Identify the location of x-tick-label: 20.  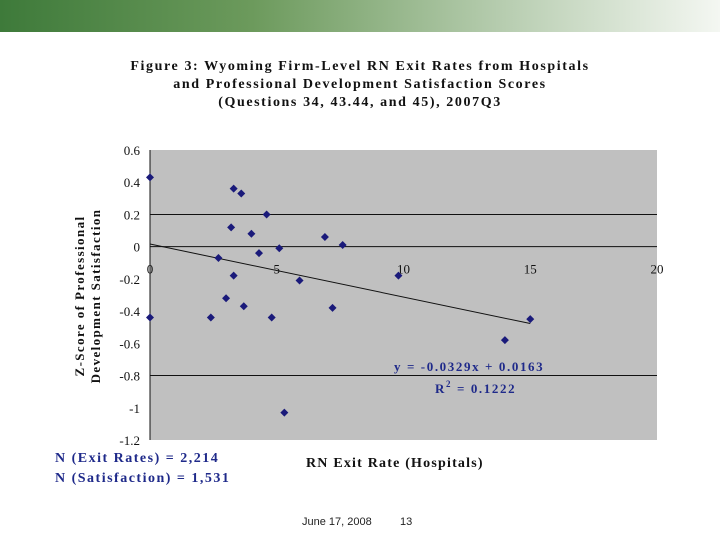
(657, 269).